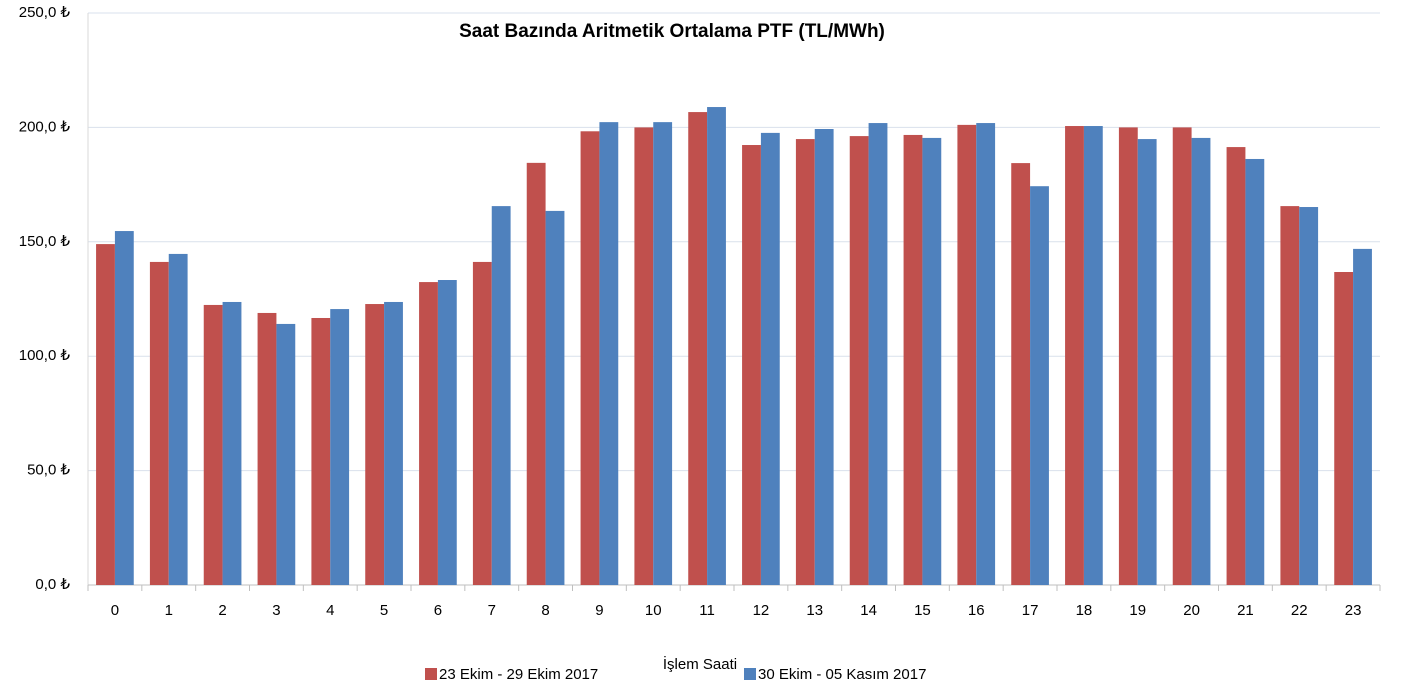 Image resolution: width=1403 pixels, height=690 pixels. What do you see at coordinates (1191, 610) in the screenshot?
I see `x-tick-label: 20` at bounding box center [1191, 610].